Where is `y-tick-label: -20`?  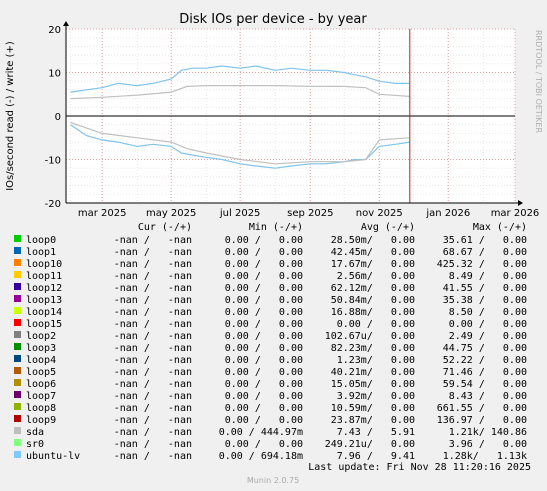
y-tick-label: -20 is located at coordinates (53, 204).